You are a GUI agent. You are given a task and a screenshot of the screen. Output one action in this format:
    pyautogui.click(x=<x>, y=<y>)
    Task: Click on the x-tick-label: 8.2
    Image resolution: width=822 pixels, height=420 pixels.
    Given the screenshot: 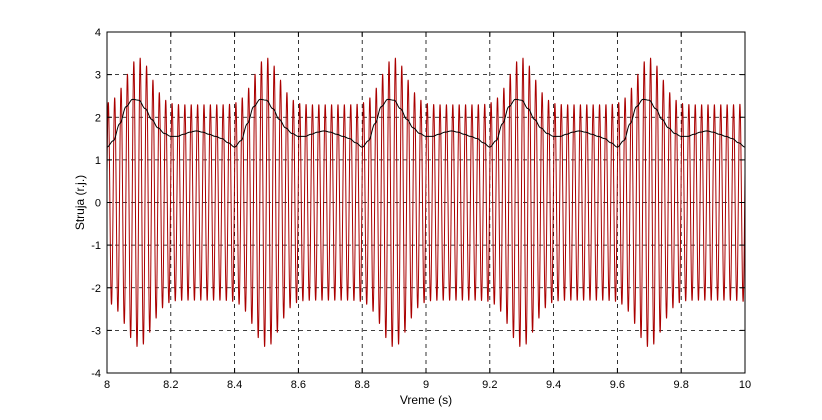 What is the action you would take?
    pyautogui.click(x=170, y=385)
    